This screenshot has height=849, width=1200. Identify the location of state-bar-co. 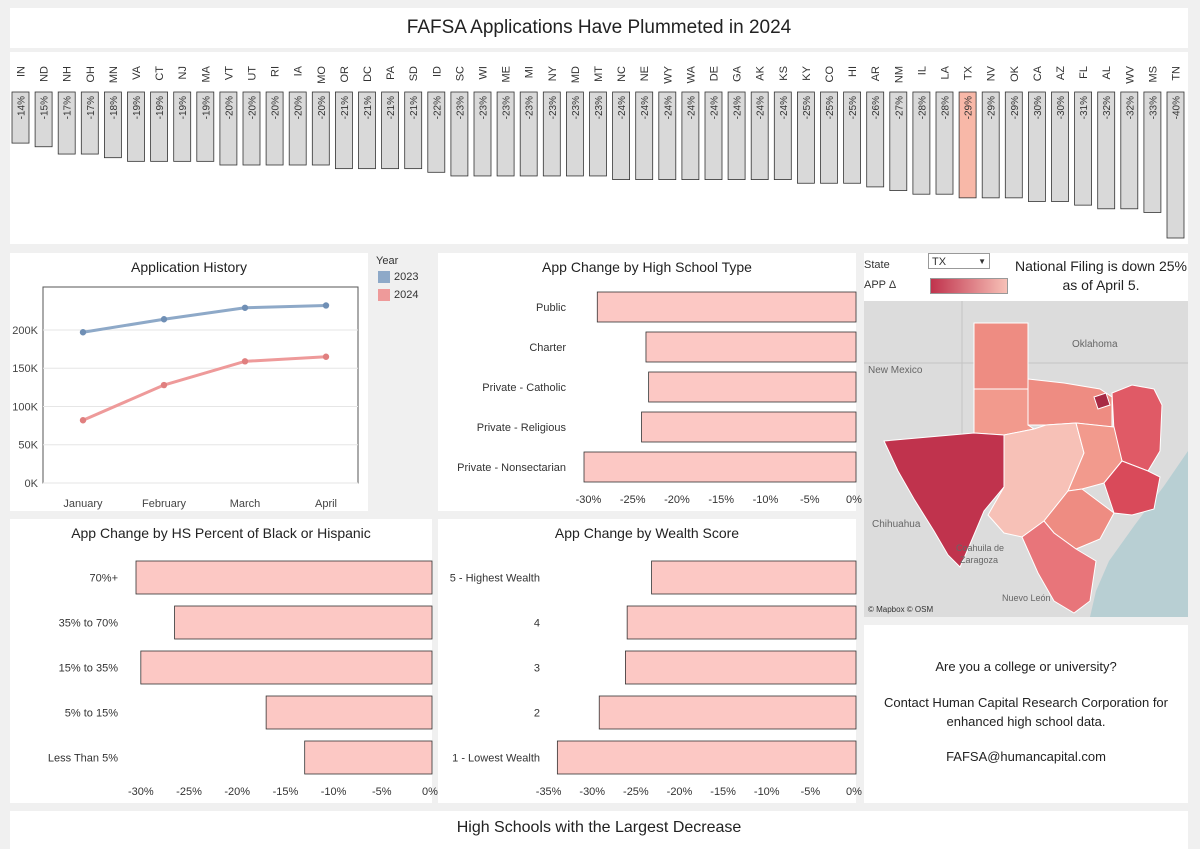
(829, 137).